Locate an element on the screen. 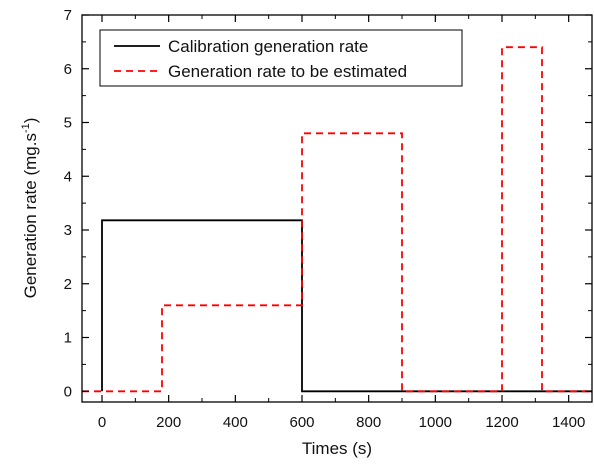  legend-box is located at coordinates (281, 58).